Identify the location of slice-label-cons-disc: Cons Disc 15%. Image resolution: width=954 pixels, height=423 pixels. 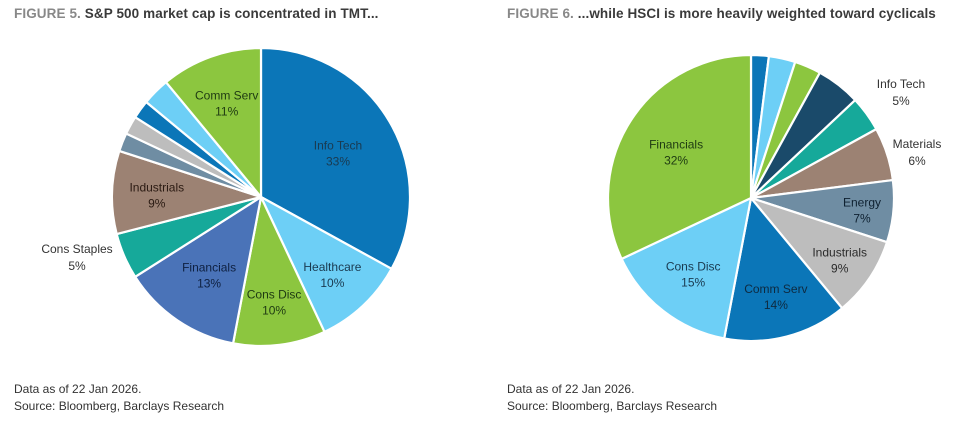
(693, 275).